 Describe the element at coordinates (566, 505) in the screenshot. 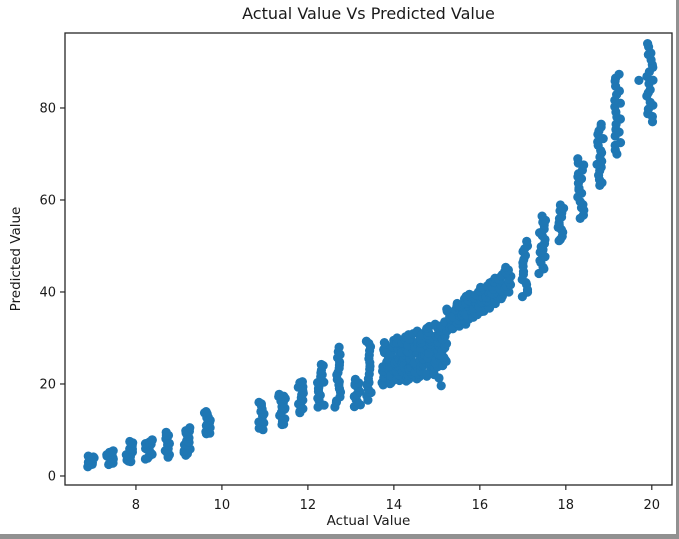

I see `x-tick-label: 18` at that location.